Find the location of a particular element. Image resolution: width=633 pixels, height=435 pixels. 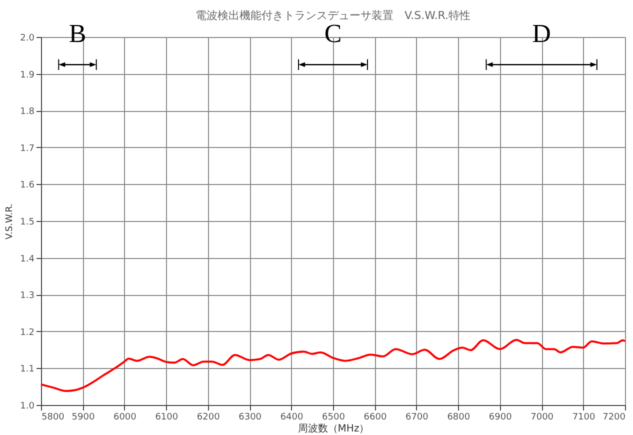

x-tick-label: 6900 is located at coordinates (500, 417).